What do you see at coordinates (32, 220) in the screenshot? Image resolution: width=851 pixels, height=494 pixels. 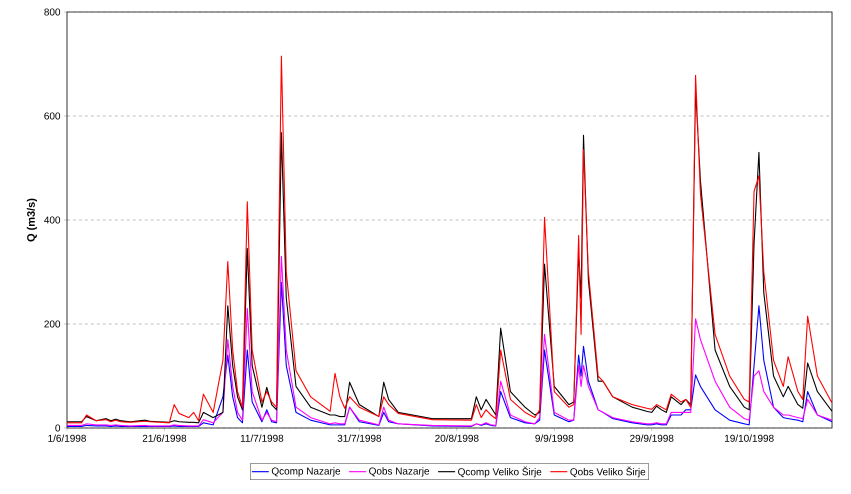 I see `y-axis-title: Q (m3/s)` at bounding box center [32, 220].